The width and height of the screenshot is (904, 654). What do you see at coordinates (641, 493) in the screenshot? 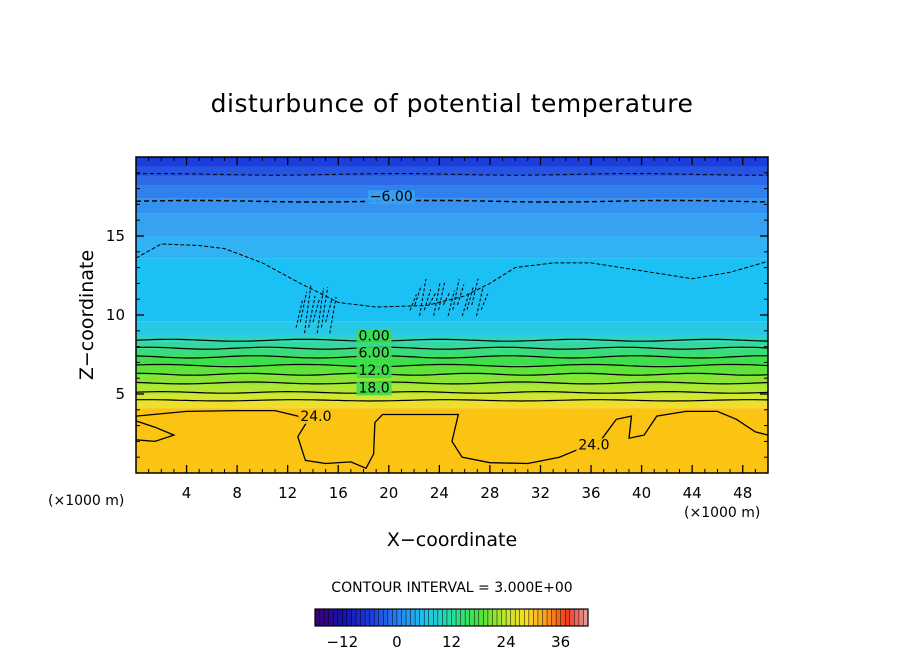
I see `x-tick-label-40: 40` at bounding box center [641, 493].